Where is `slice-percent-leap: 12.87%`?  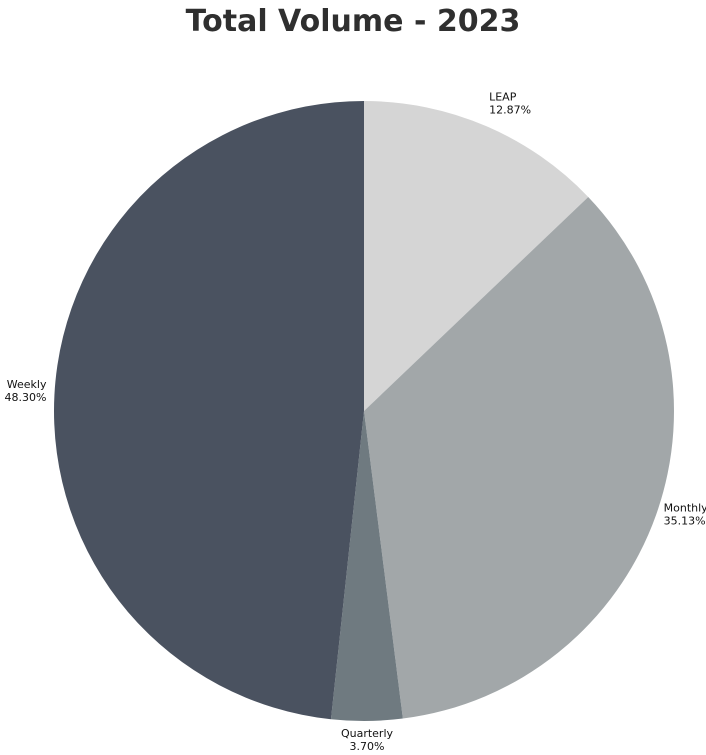
slice-percent-leap: 12.87% is located at coordinates (510, 110).